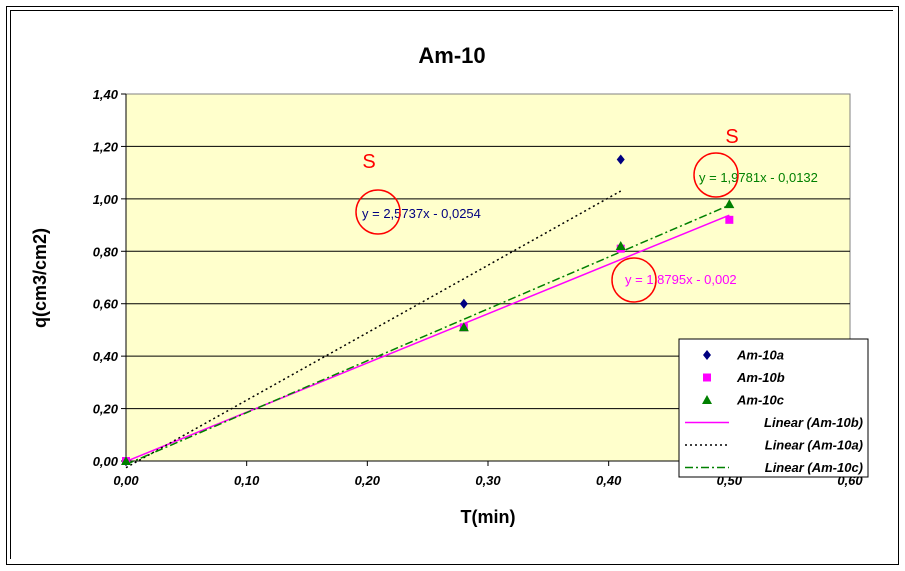 The width and height of the screenshot is (905, 571). I want to click on y-tick-label: 0,40, so click(106, 356).